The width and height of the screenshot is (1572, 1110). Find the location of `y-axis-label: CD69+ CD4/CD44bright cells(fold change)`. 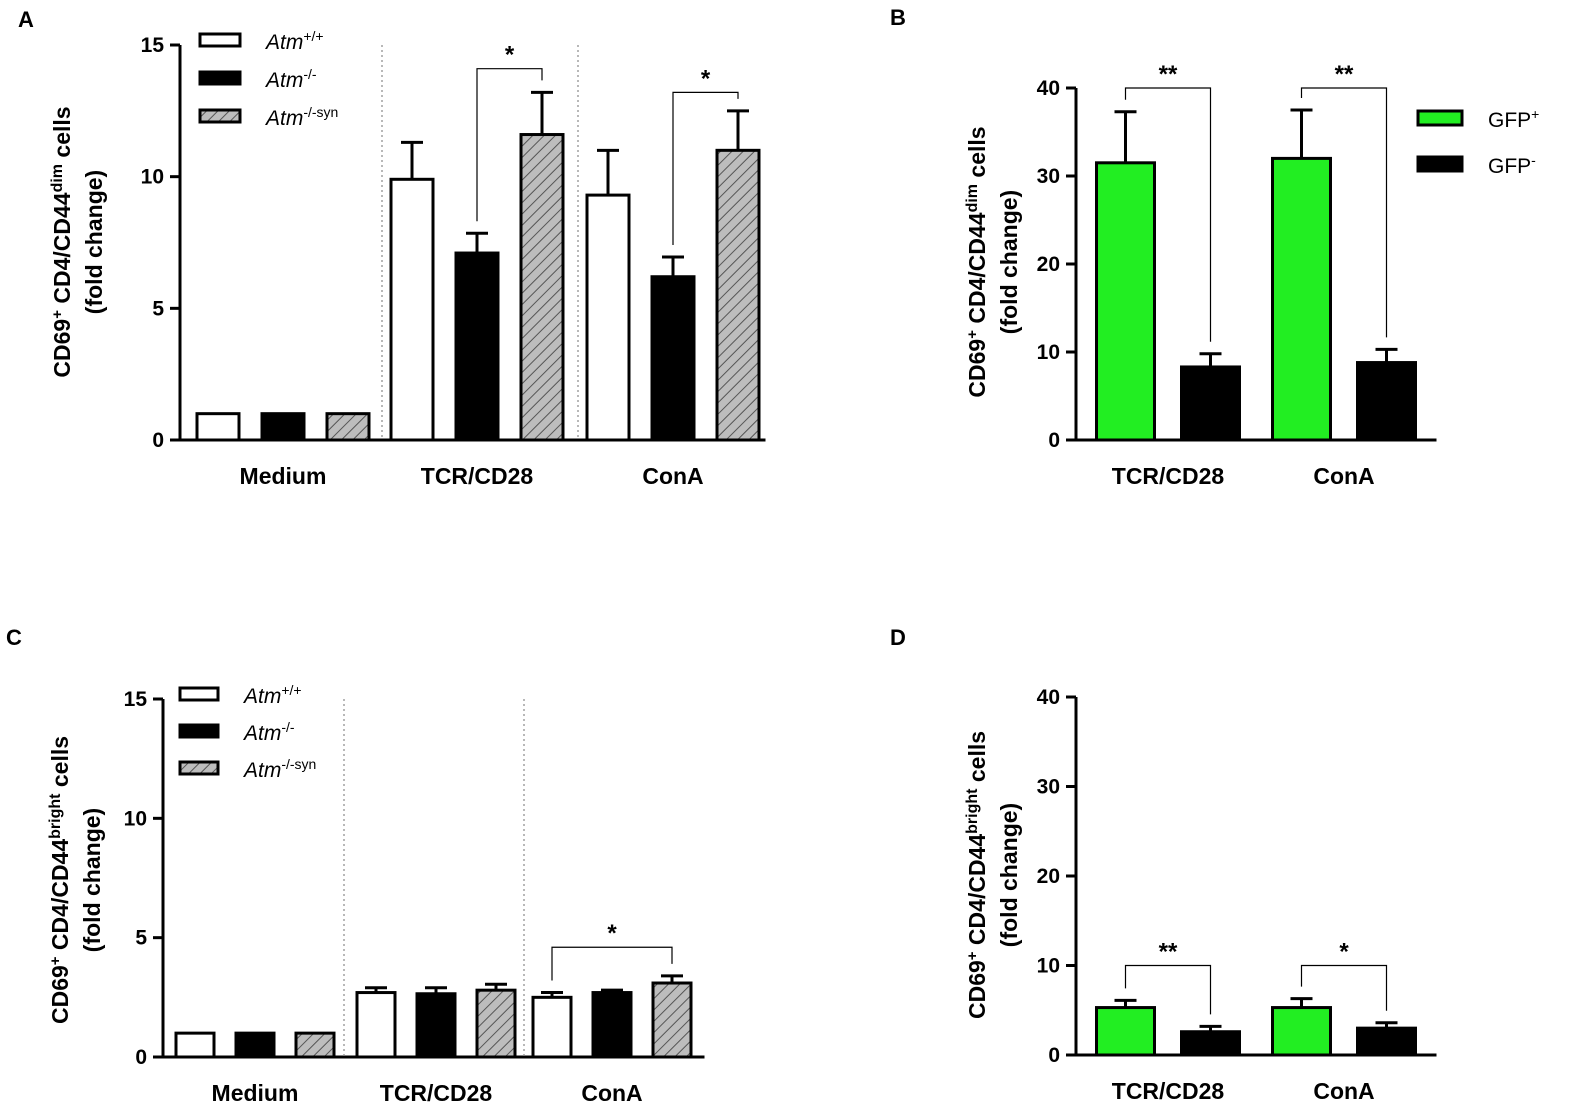

y-axis-label: CD69+ CD4/CD44bright cells(fold change) is located at coordinates (76, 880).